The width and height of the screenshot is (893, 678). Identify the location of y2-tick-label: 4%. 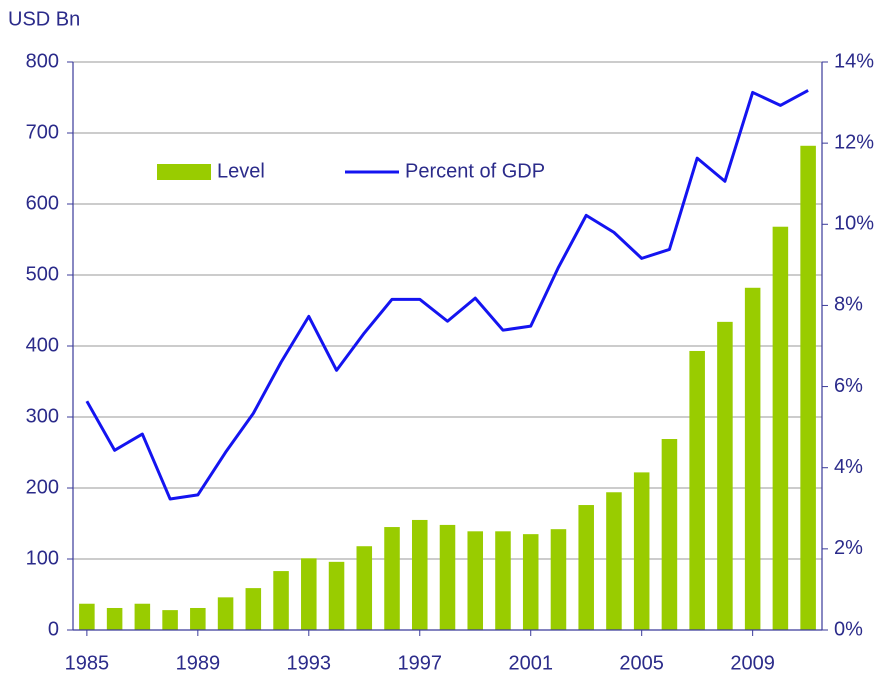
(848, 467).